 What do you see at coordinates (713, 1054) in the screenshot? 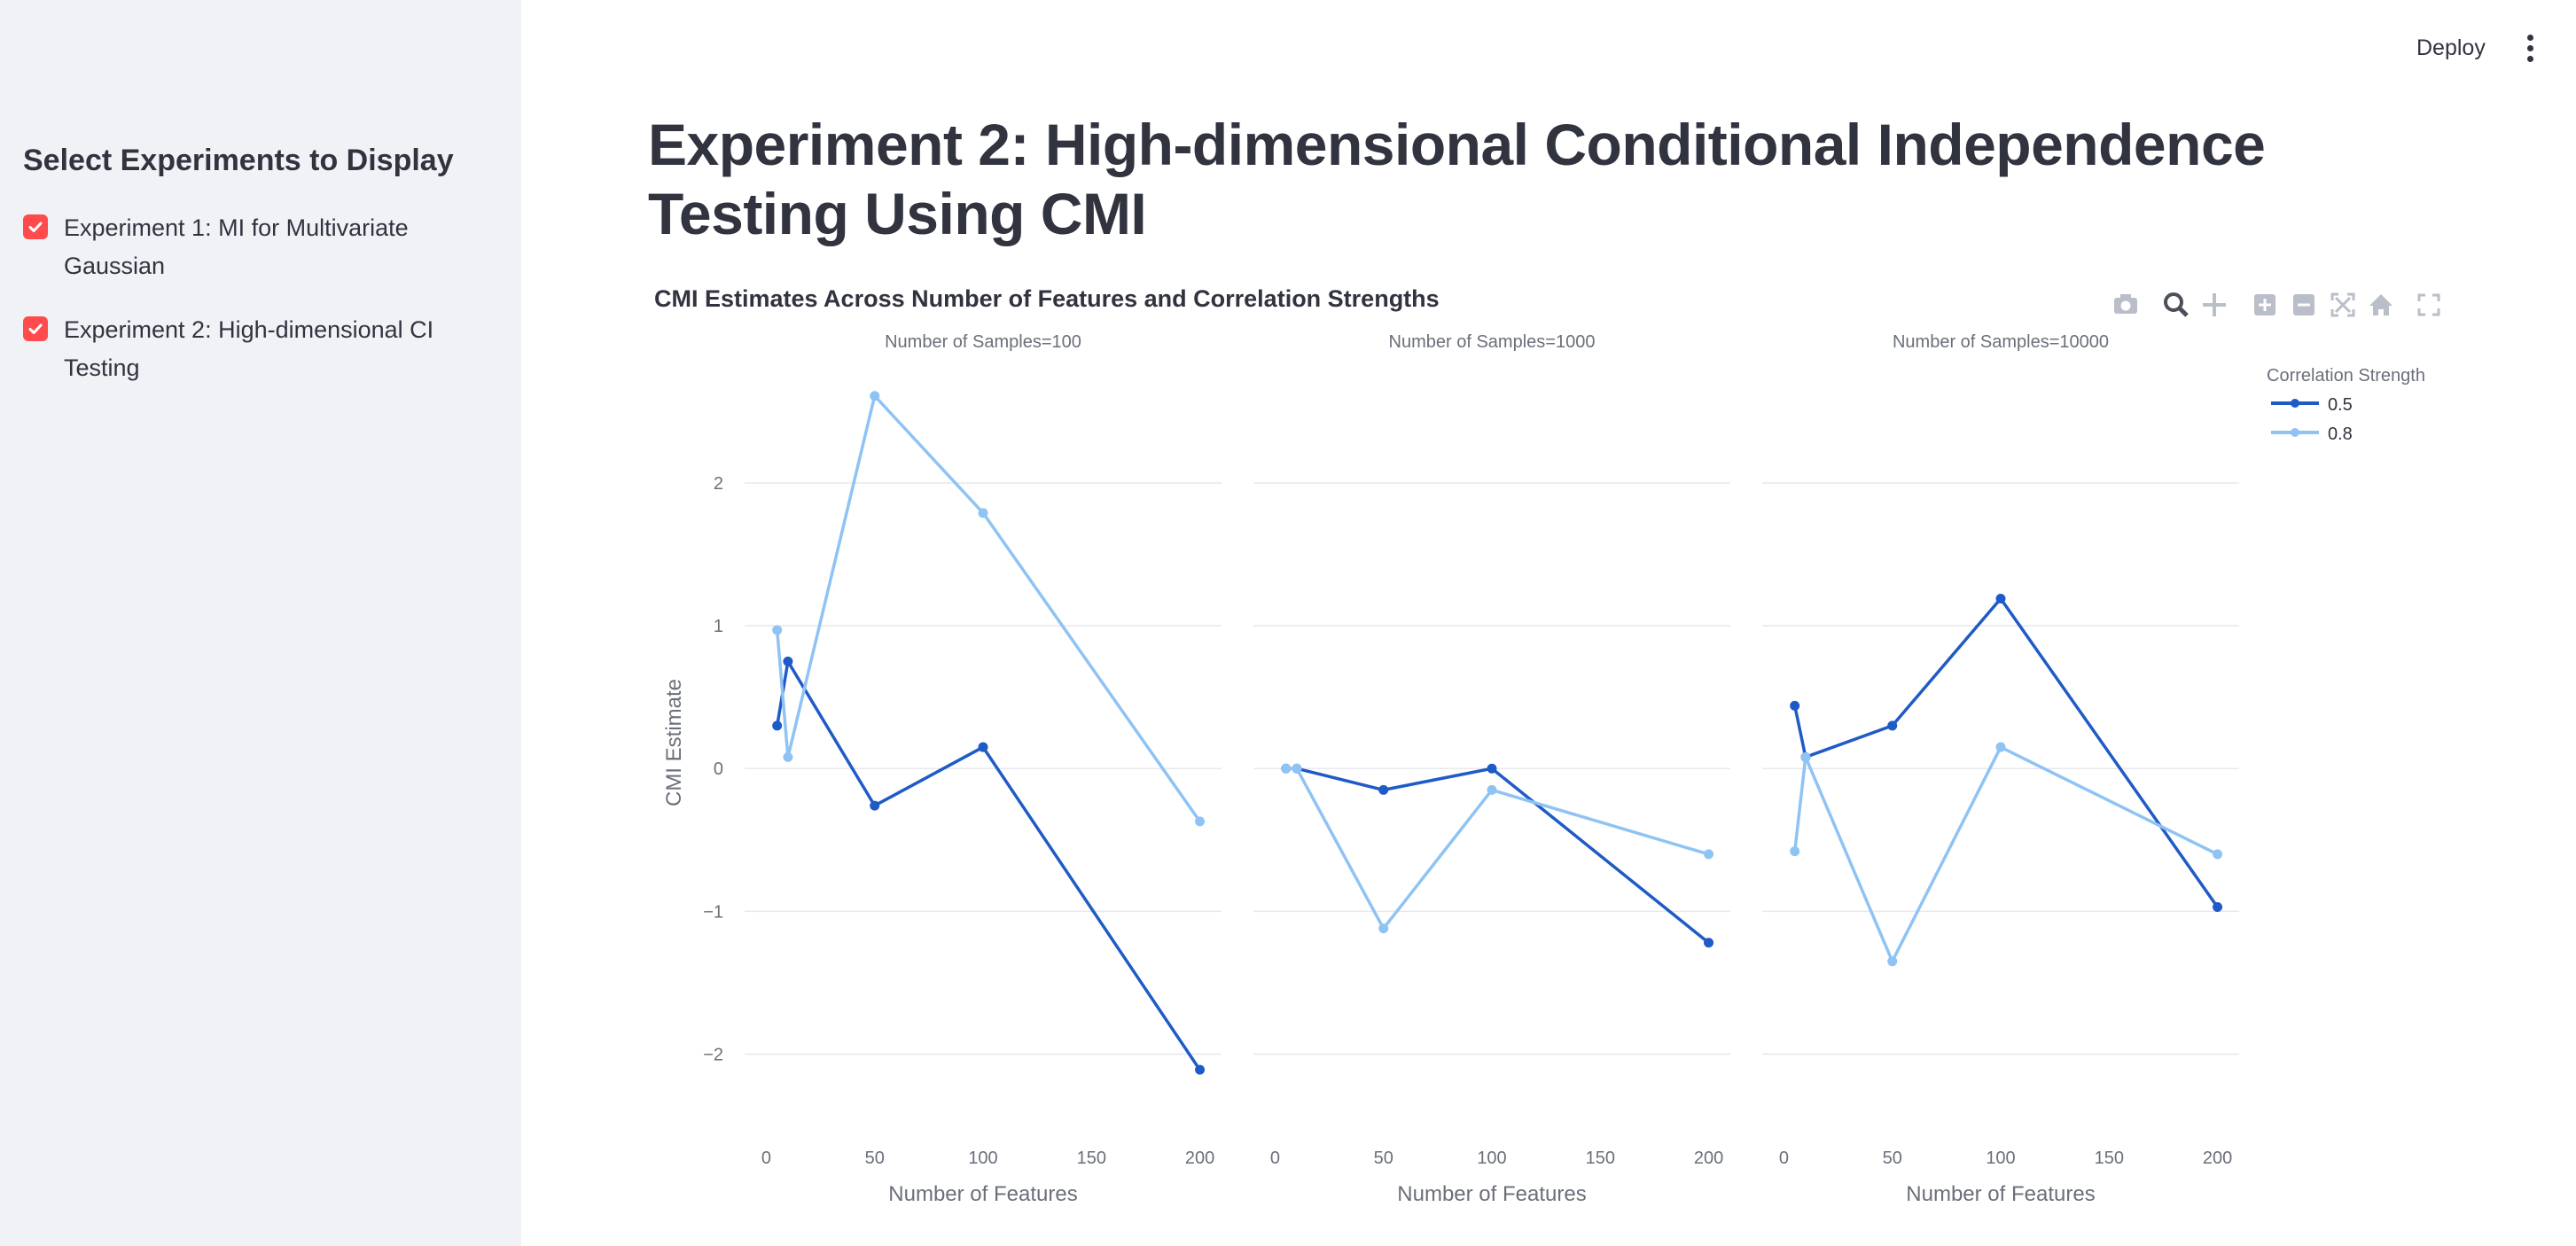
I see `y-tick-label: −2` at bounding box center [713, 1054].